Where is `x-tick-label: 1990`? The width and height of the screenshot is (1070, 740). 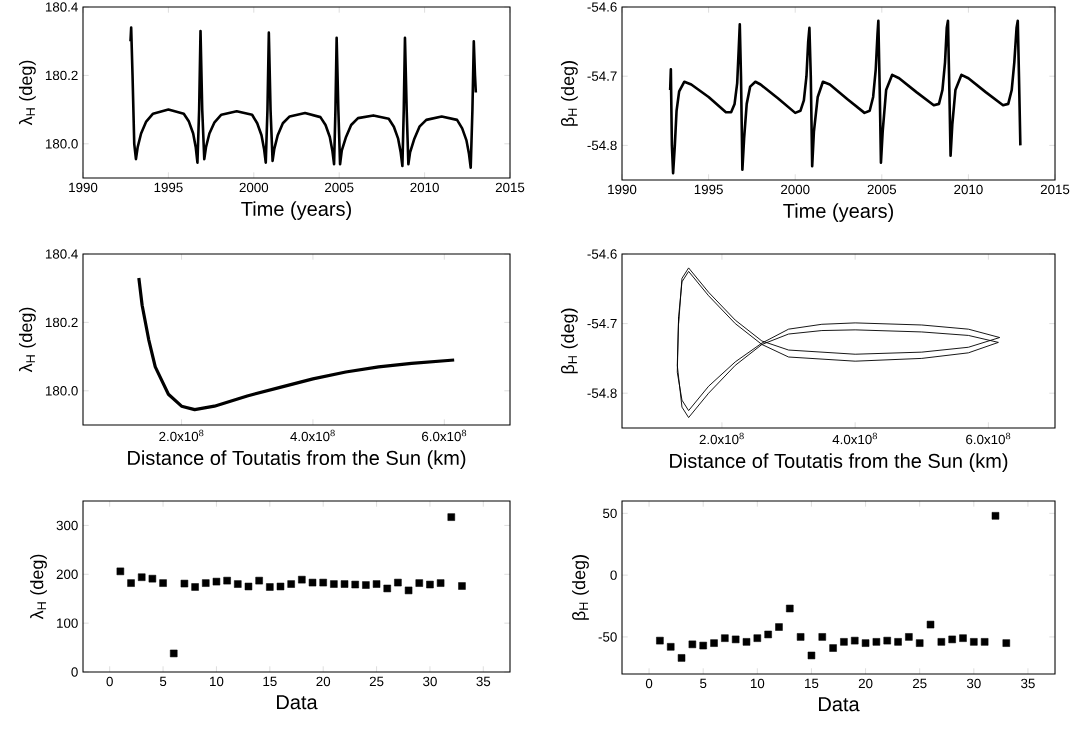 x-tick-label: 1990 is located at coordinates (622, 189).